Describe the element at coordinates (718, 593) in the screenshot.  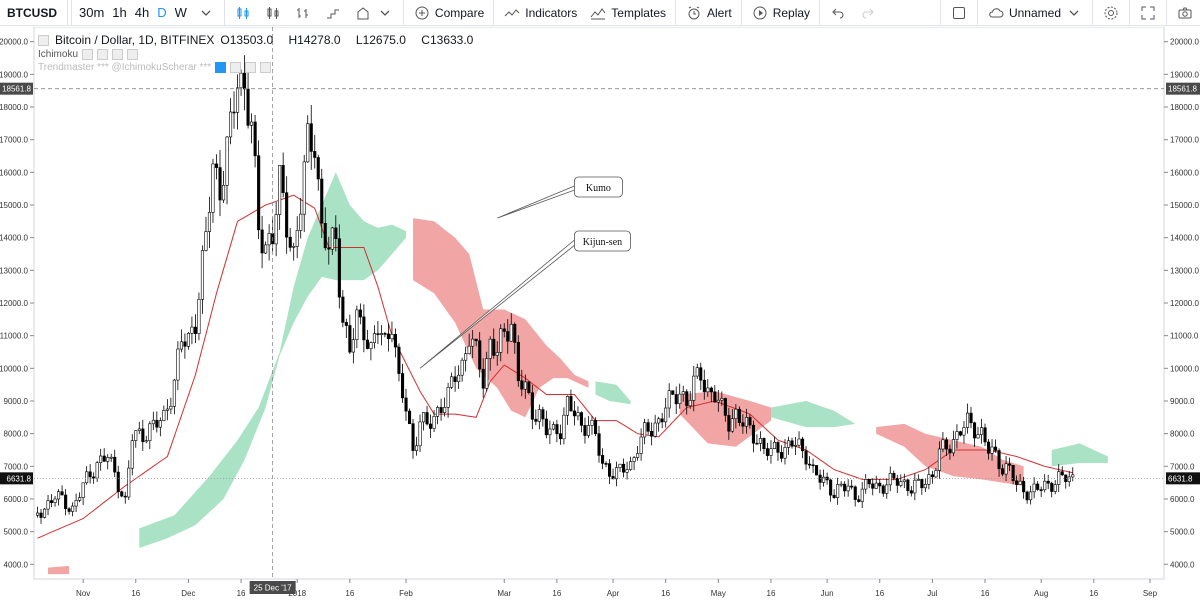
I see `x-tick-label: May` at that location.